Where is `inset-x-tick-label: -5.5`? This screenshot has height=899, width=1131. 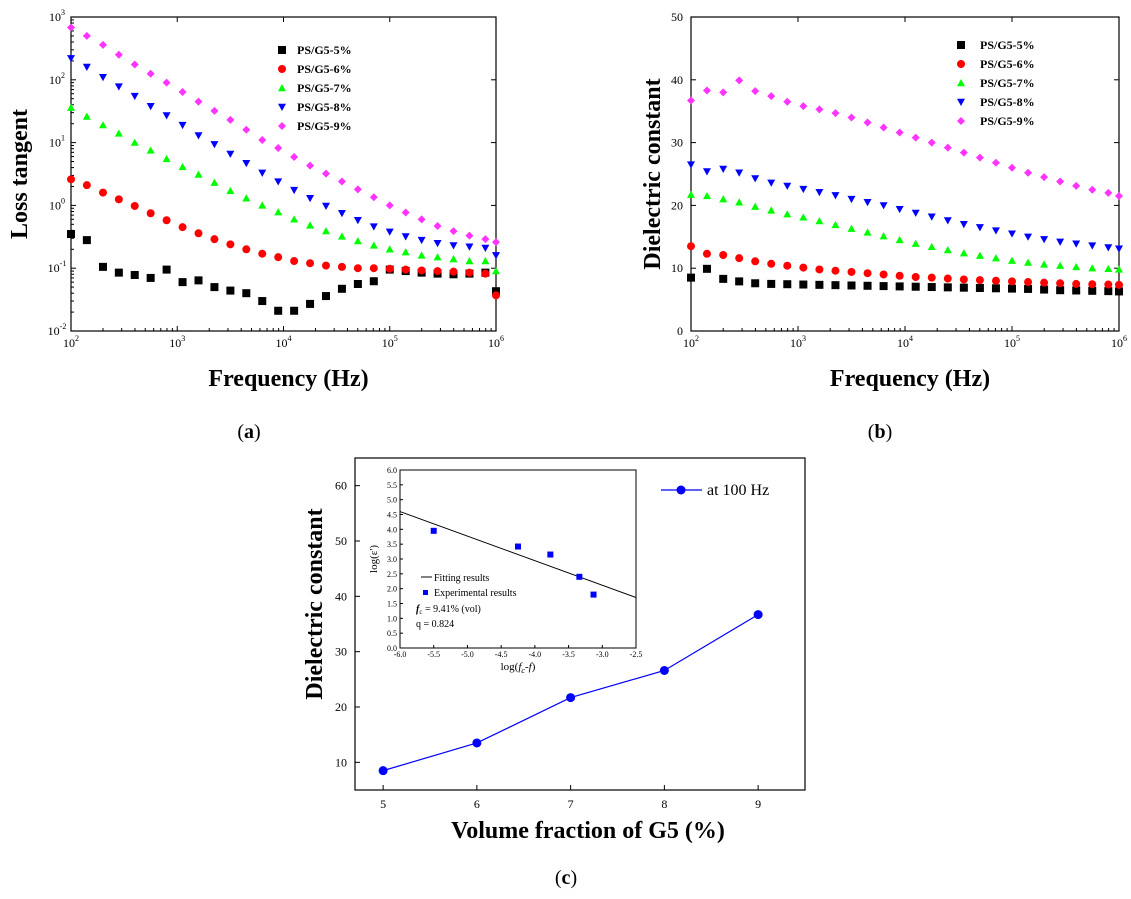 inset-x-tick-label: -5.5 is located at coordinates (433, 654).